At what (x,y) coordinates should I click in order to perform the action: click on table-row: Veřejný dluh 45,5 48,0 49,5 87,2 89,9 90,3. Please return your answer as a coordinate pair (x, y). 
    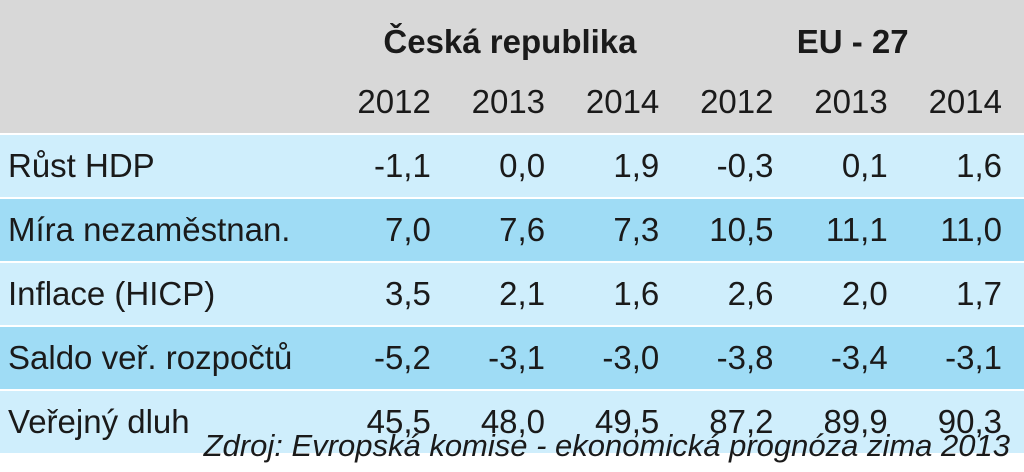
    Looking at the image, I should click on (512, 421).